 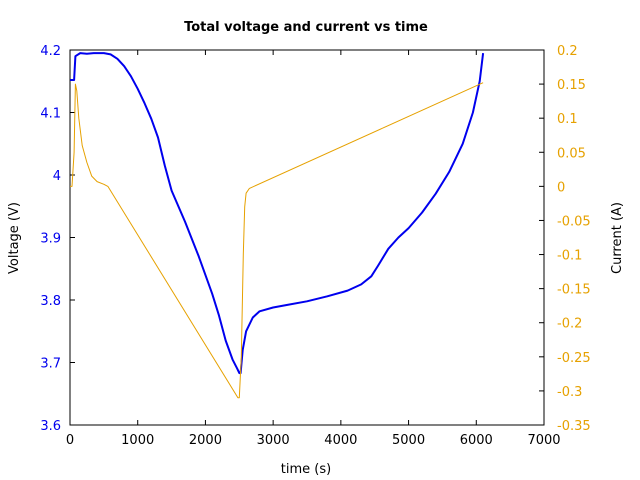 I want to click on left-y-tick-label: 3.6, so click(x=50, y=426).